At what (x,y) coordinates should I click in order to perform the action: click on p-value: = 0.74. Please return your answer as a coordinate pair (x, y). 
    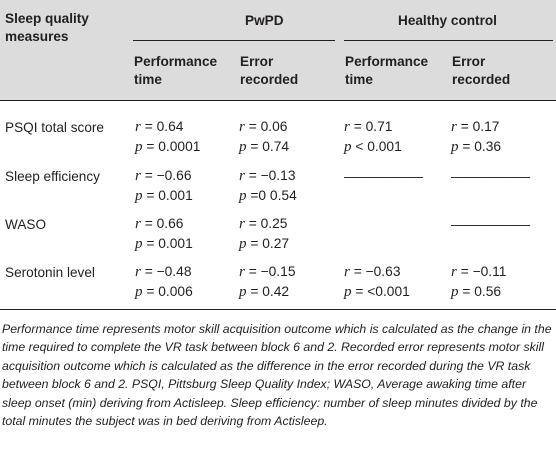
    Looking at the image, I should click on (270, 146).